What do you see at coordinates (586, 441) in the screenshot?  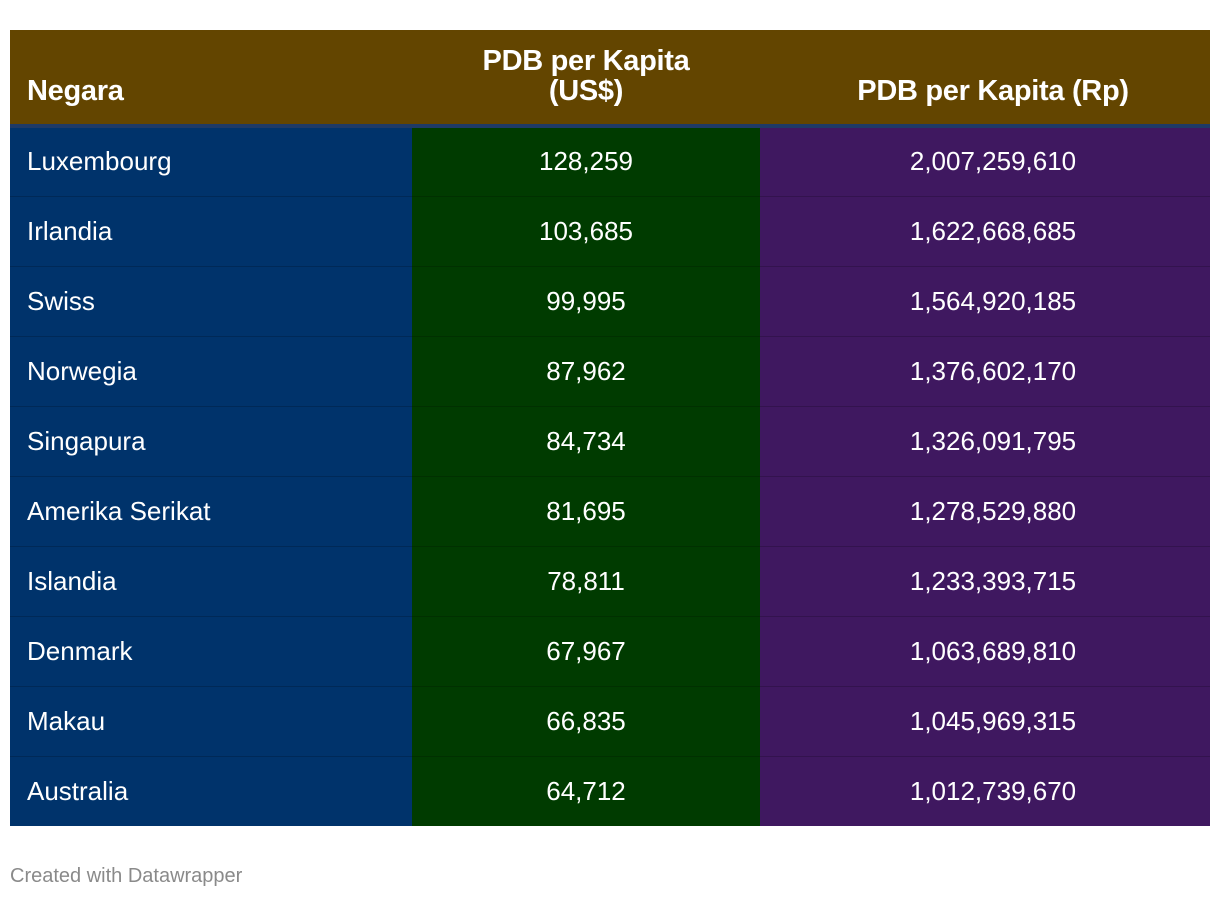 I see `cell-usd: 84,734` at bounding box center [586, 441].